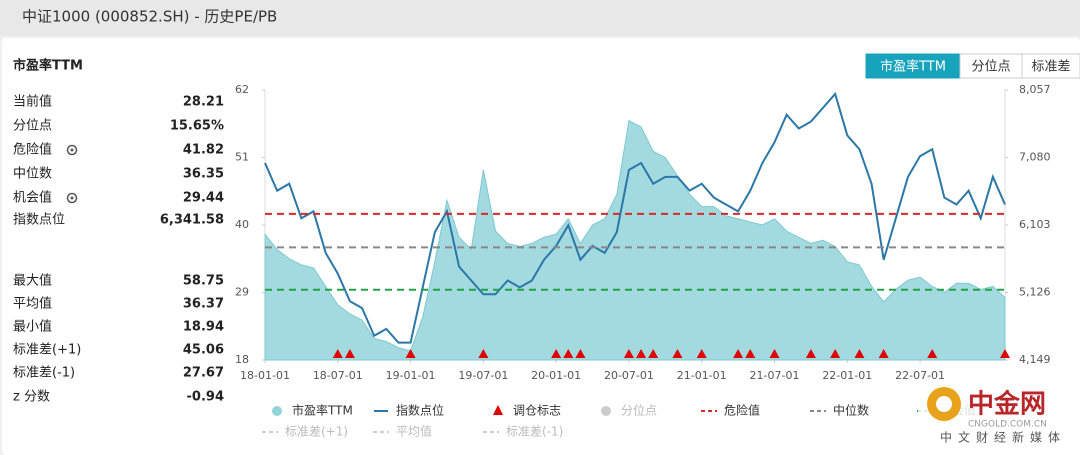  What do you see at coordinates (1035, 157) in the screenshot?
I see `y2-tick-label: 7,080` at bounding box center [1035, 157].